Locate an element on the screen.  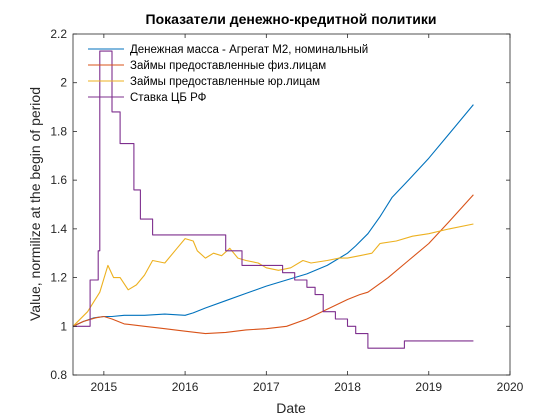
x-tick-label: 2019 is located at coordinates (428, 387).